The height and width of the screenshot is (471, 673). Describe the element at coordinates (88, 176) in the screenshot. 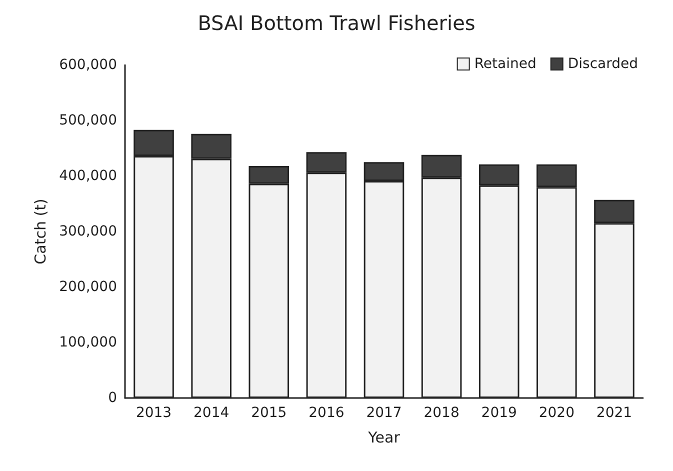

I see `y-tick-label: 400,000` at that location.